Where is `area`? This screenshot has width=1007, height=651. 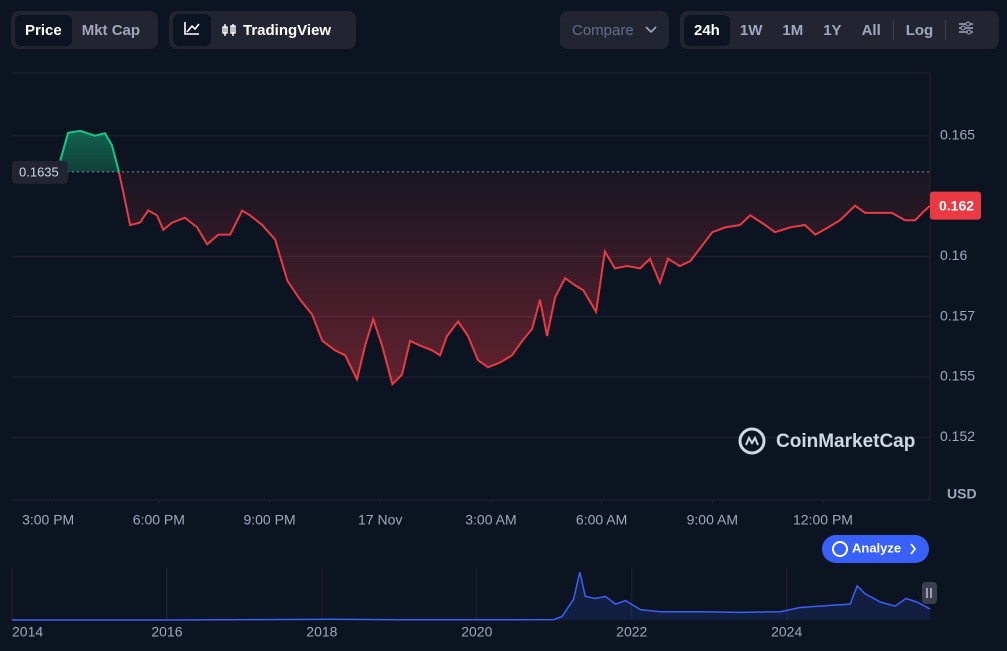 area is located at coordinates (471, 596).